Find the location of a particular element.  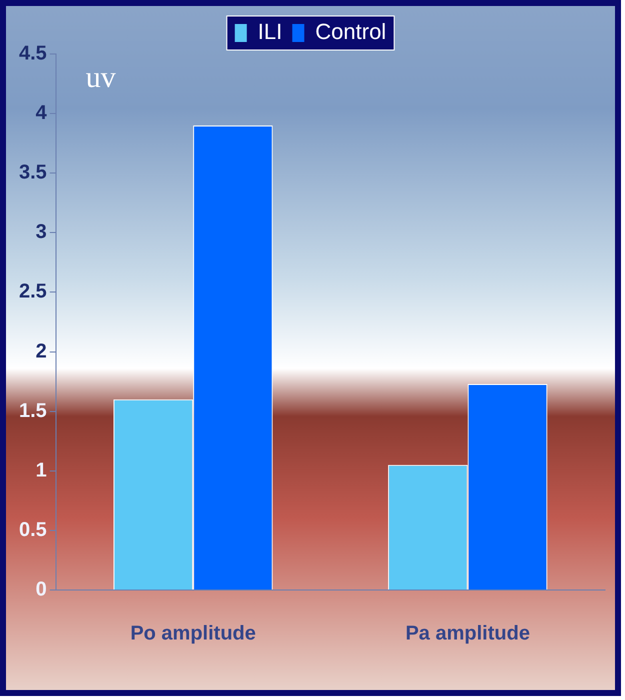

x-tick-label: Pa amplitude is located at coordinates (467, 633).